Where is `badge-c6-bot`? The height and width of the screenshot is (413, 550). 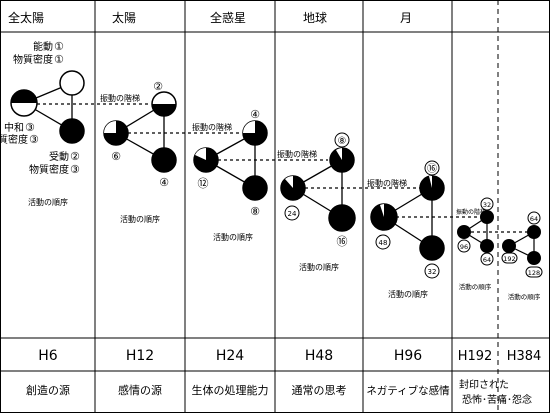
badge-c6-bot is located at coordinates (487, 259).